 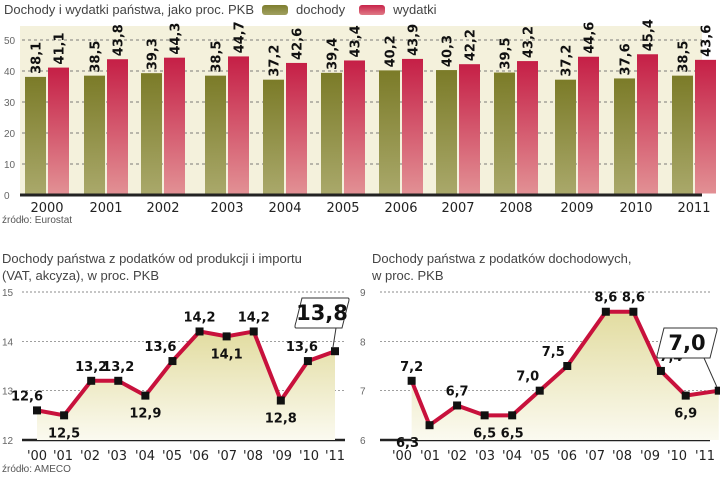 What do you see at coordinates (199, 456) in the screenshot?
I see `line-x-label: '06` at bounding box center [199, 456].